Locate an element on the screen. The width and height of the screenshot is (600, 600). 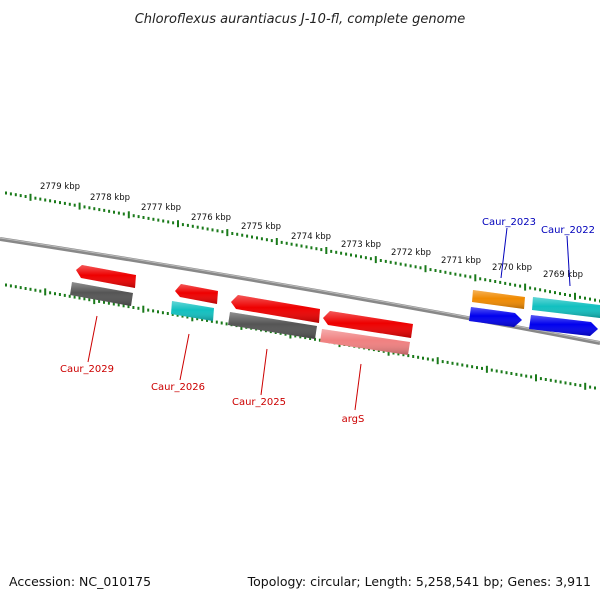
accession-text: Accession: NC_010175 is located at coordinates (80, 581).